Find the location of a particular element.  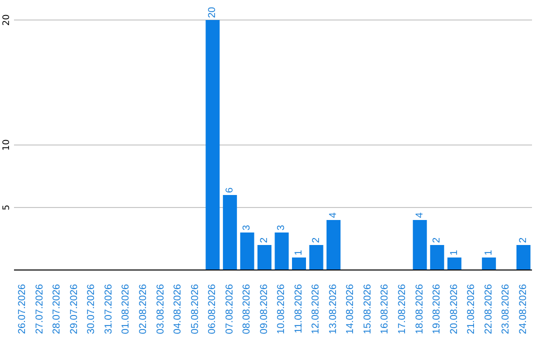

x-tick-label: 21.08.2026 is located at coordinates (472, 309).